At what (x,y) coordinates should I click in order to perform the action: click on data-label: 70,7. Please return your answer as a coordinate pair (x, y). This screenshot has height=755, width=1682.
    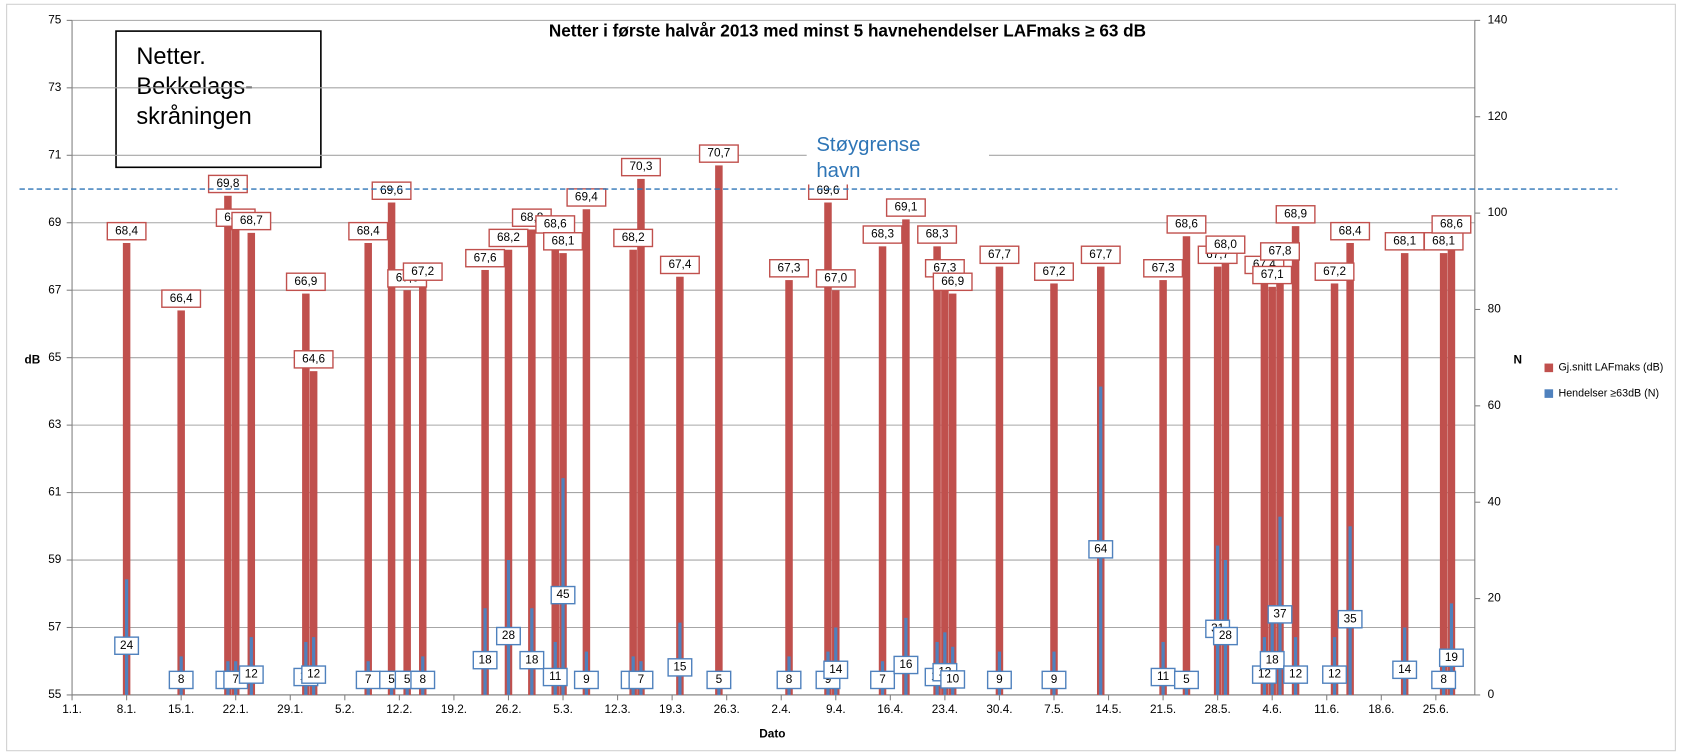
    Looking at the image, I should click on (718, 153).